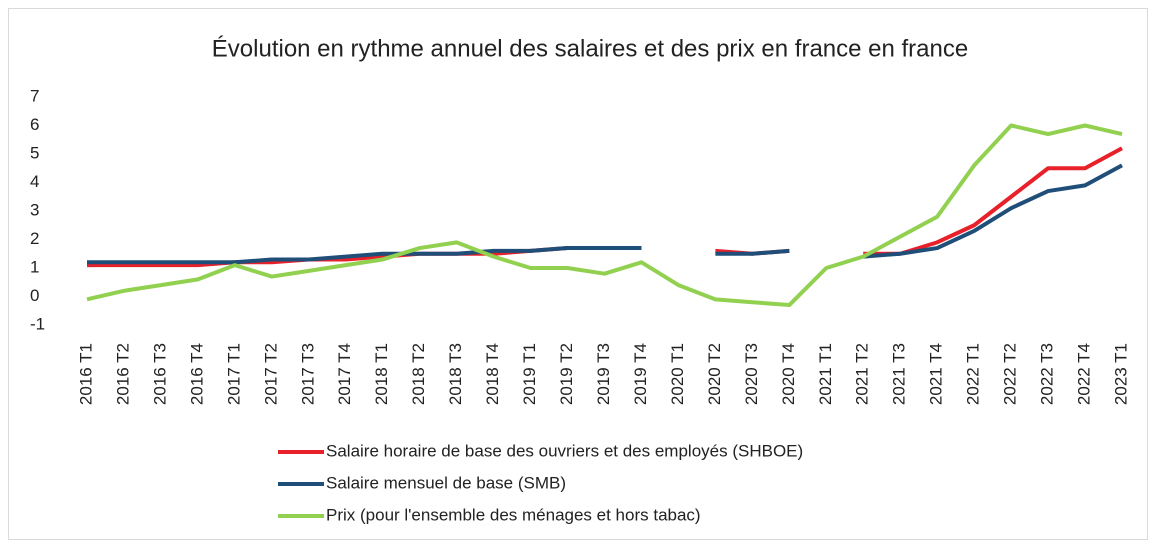 This screenshot has height=545, width=1156. I want to click on x-tick-label: 2022 T1, so click(973, 374).